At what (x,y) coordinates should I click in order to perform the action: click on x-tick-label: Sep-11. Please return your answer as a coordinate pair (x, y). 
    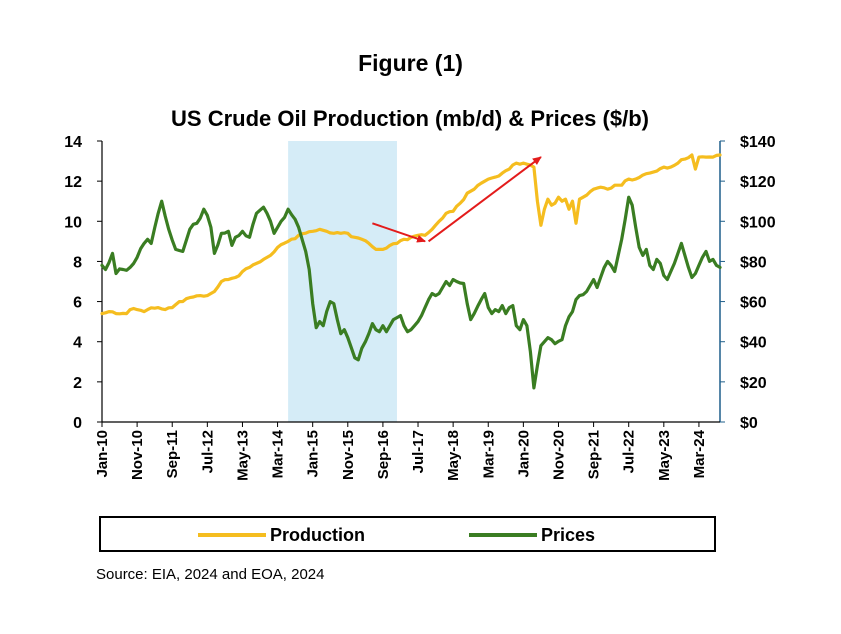
    Looking at the image, I should click on (172, 454).